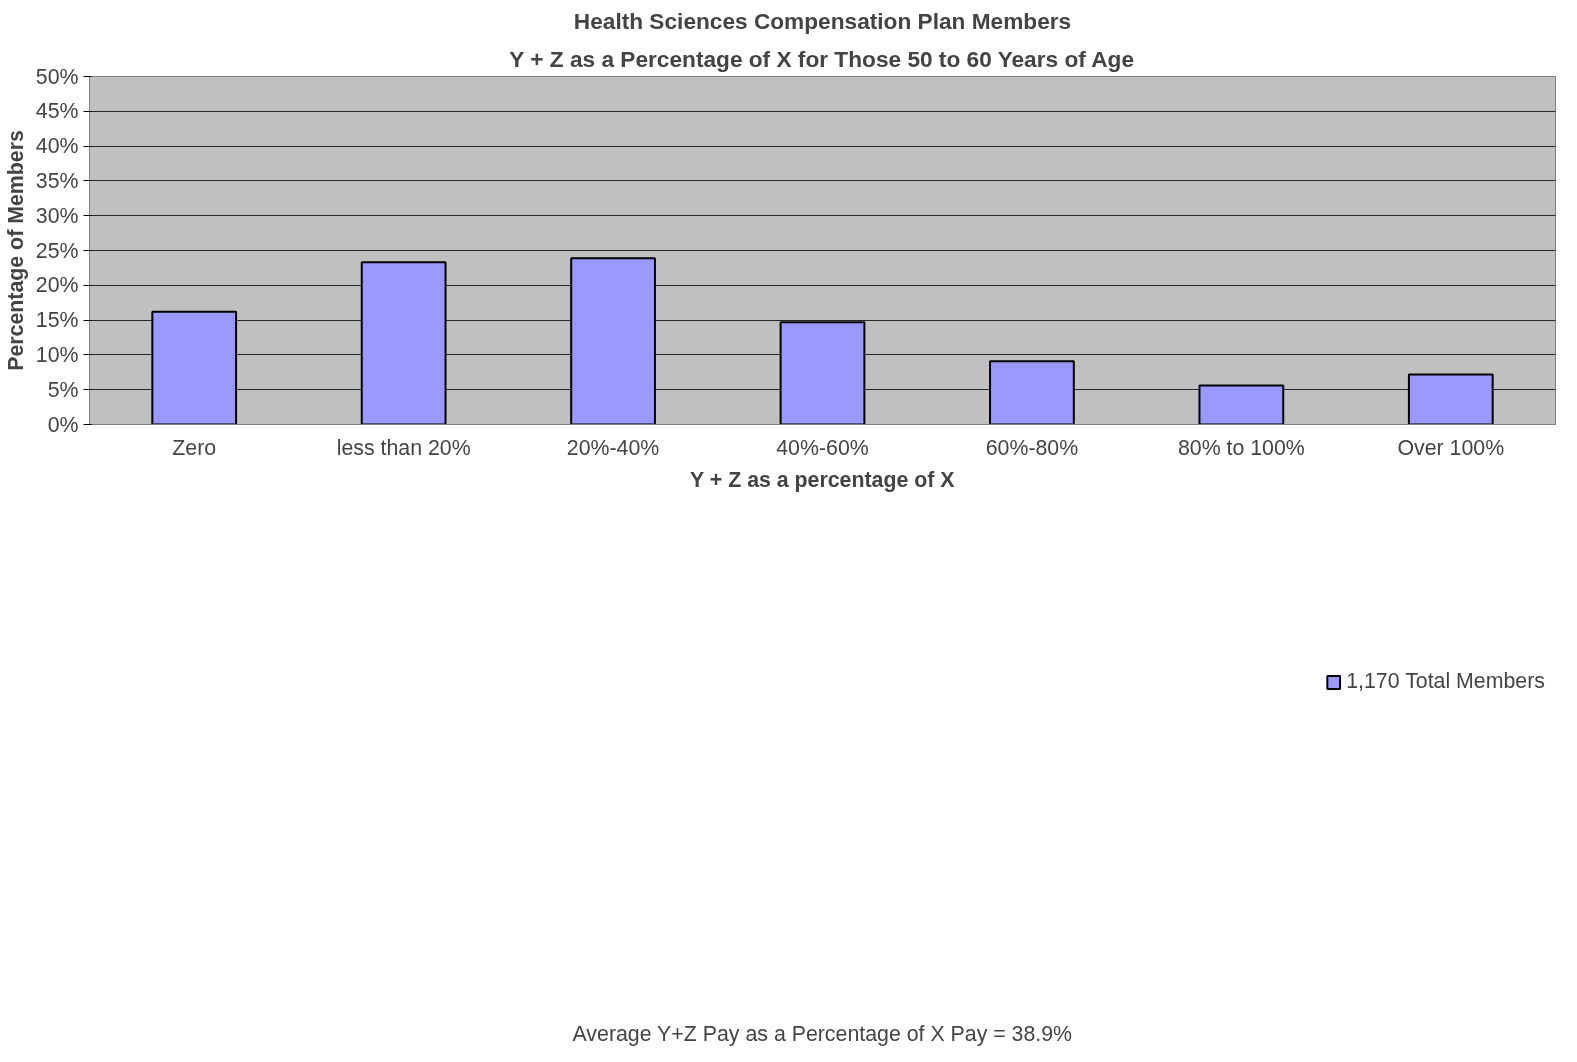 Image resolution: width=1577 pixels, height=1062 pixels. What do you see at coordinates (403, 447) in the screenshot?
I see `x-tick-label: less than 20%` at bounding box center [403, 447].